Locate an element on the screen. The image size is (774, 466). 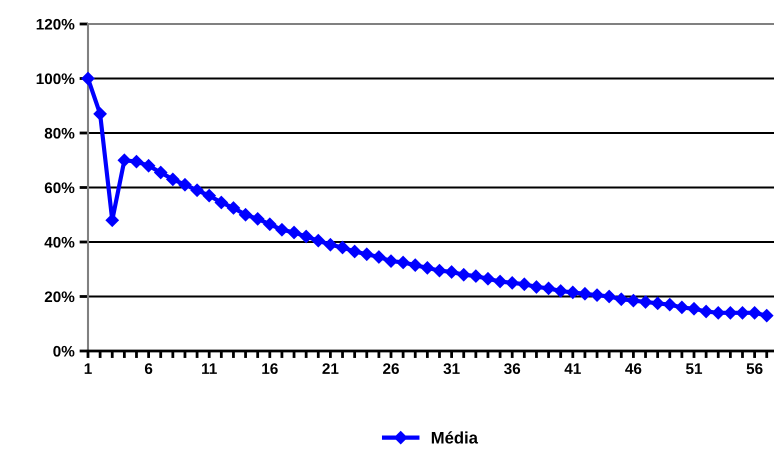
x-tick-label: 1 is located at coordinates (88, 368).